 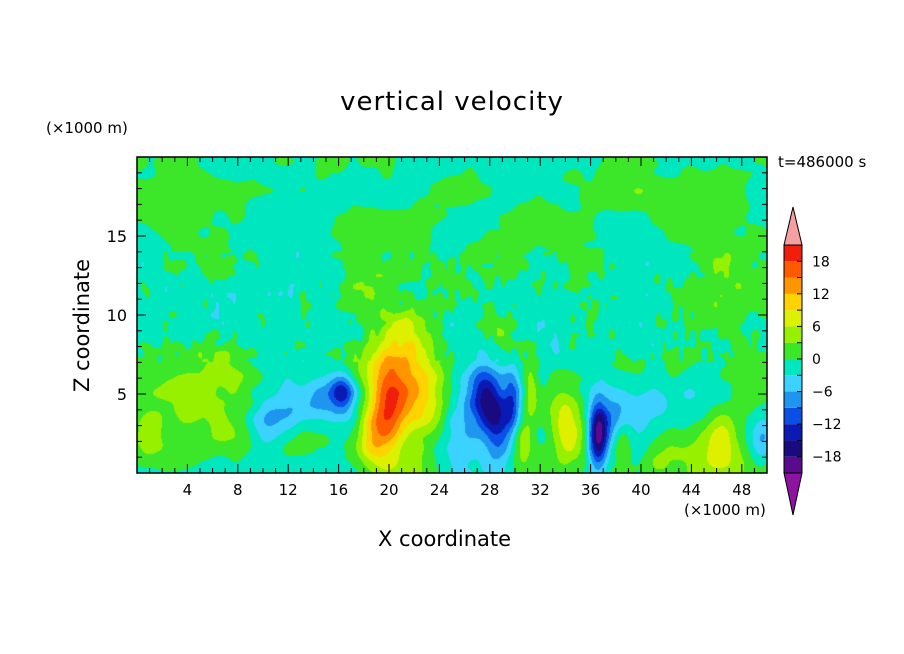 What do you see at coordinates (87, 128) in the screenshot?
I see `y-axis-unit-label: (×1000 m)` at bounding box center [87, 128].